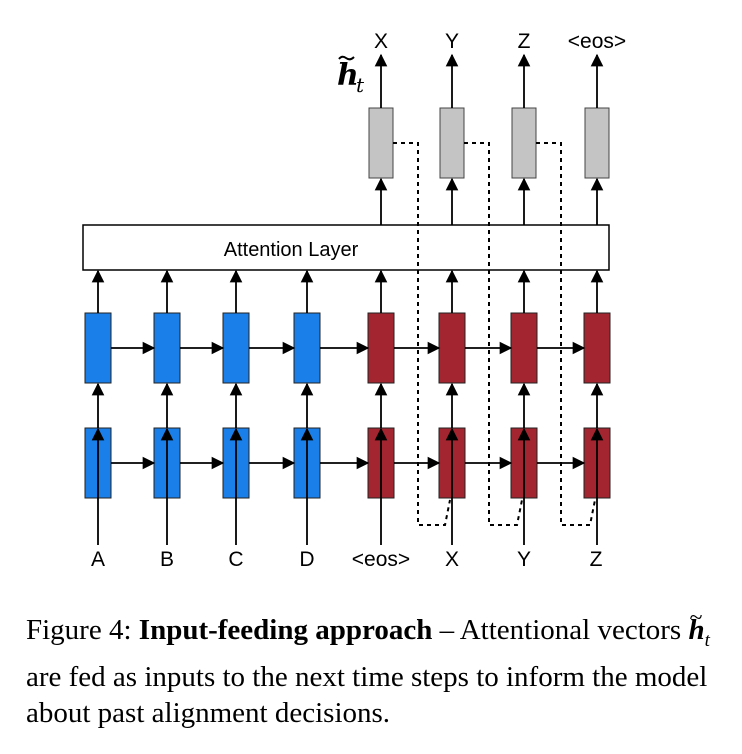 The height and width of the screenshot is (754, 742). I want to click on caption-ht-subscript: t, so click(707, 640).